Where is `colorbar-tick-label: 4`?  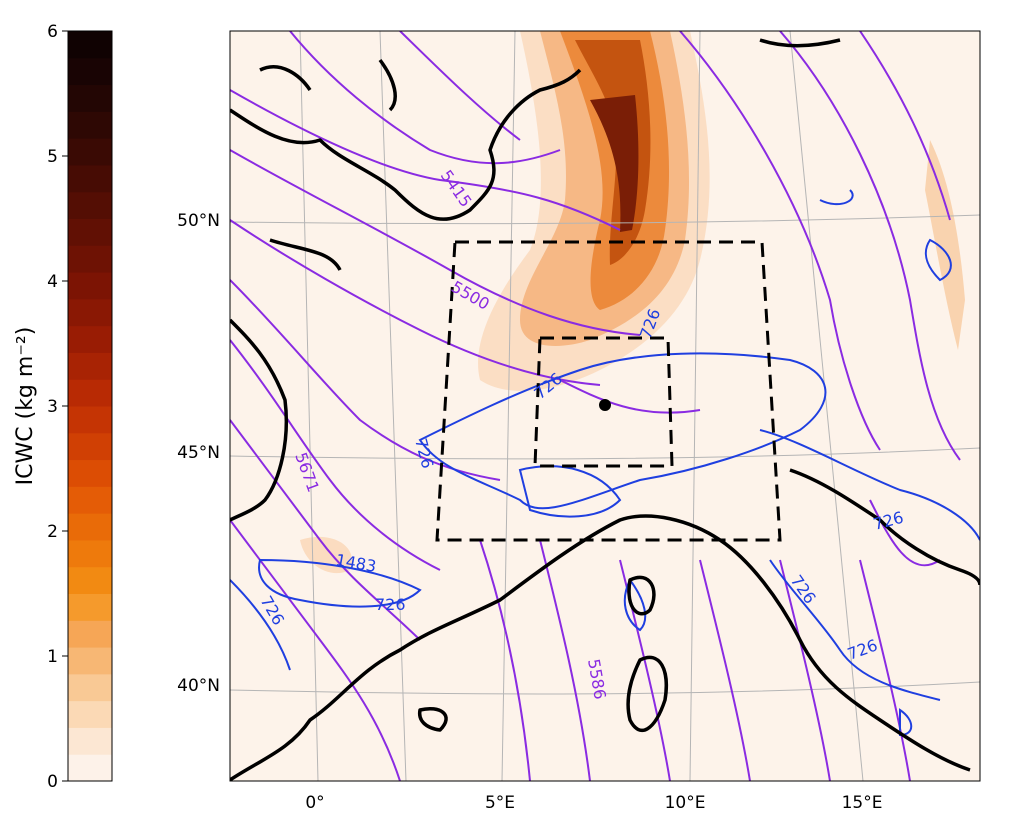
colorbar-tick-label: 4 is located at coordinates (52, 282).